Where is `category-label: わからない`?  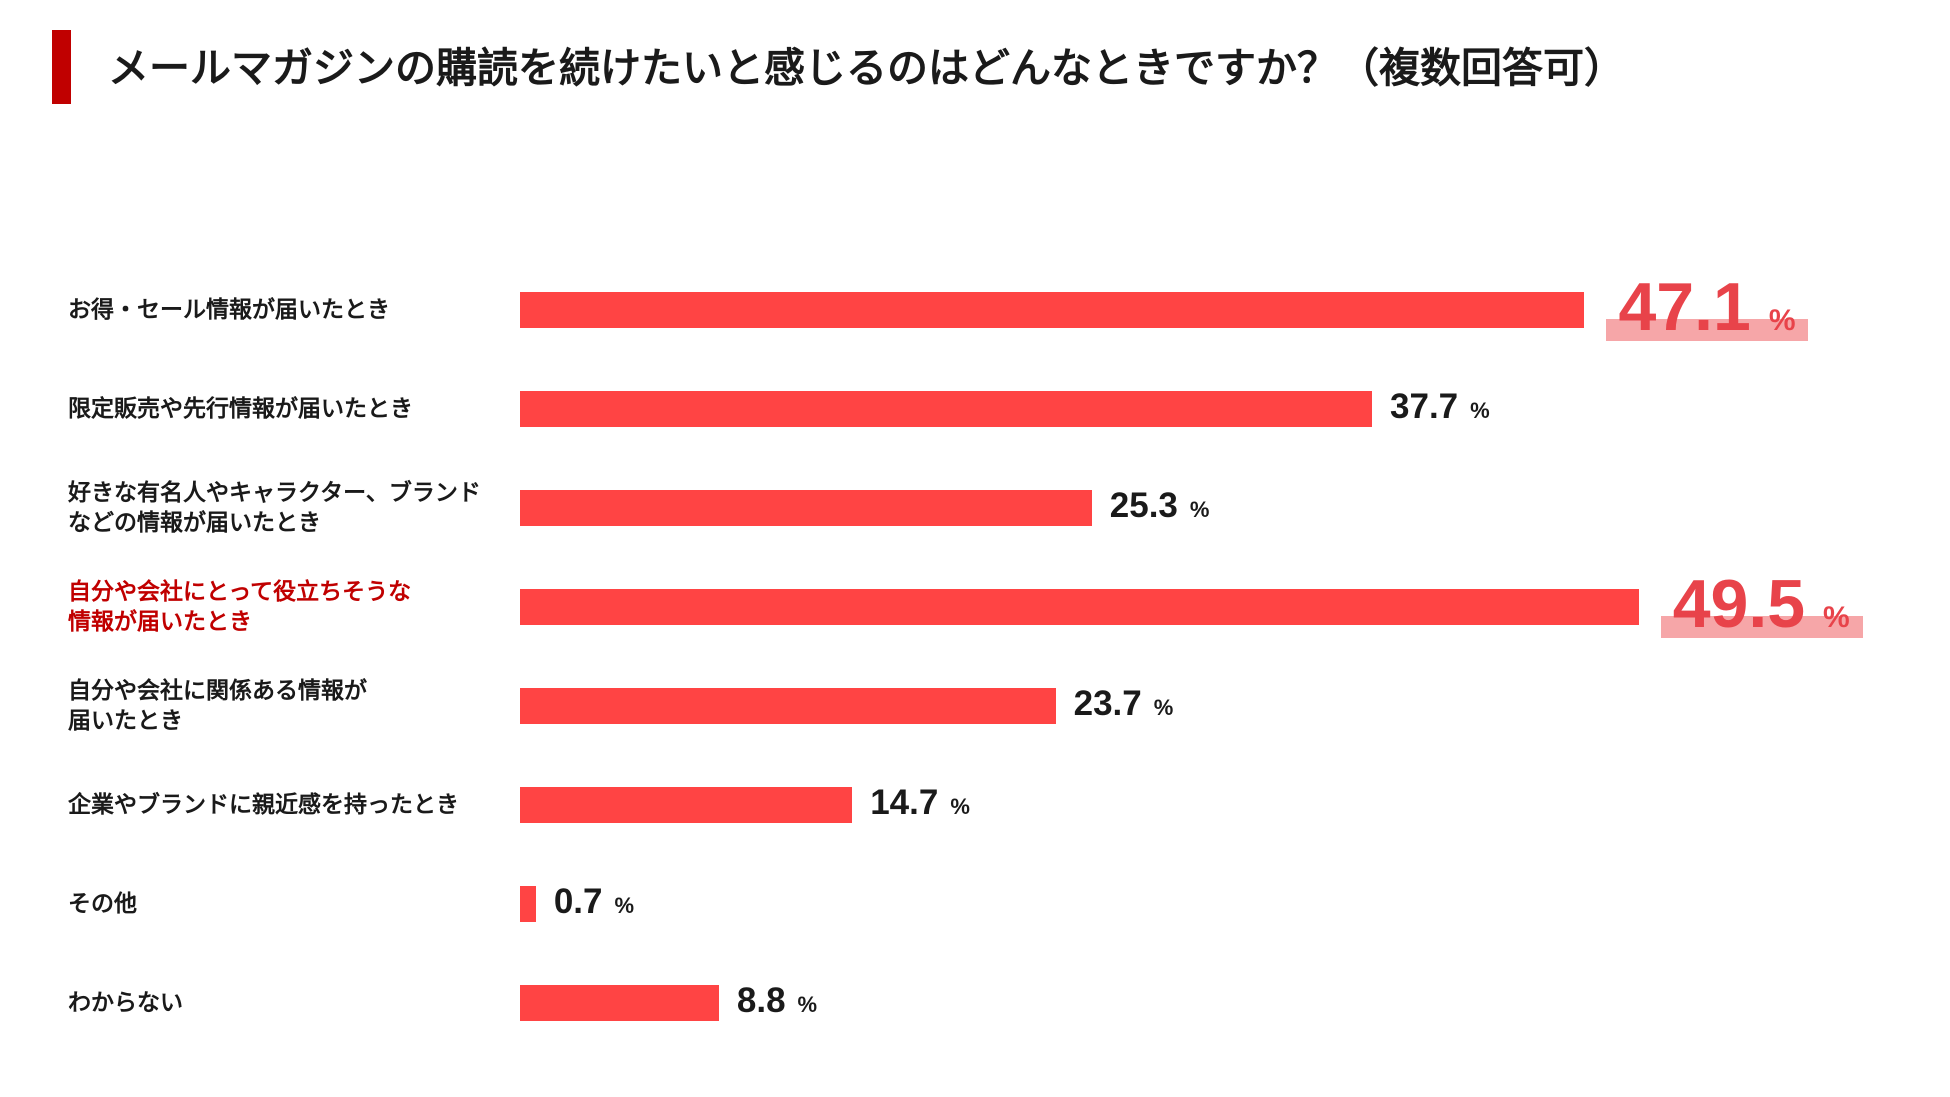 category-label: わからない is located at coordinates (125, 1003).